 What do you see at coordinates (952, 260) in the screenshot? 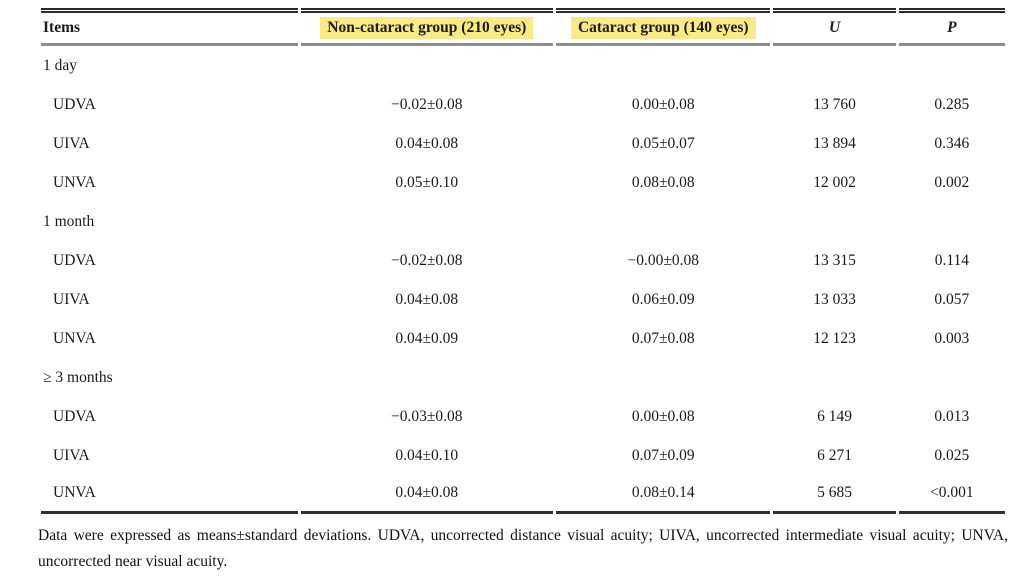
I see `value-cell-p: 0.114` at bounding box center [952, 260].